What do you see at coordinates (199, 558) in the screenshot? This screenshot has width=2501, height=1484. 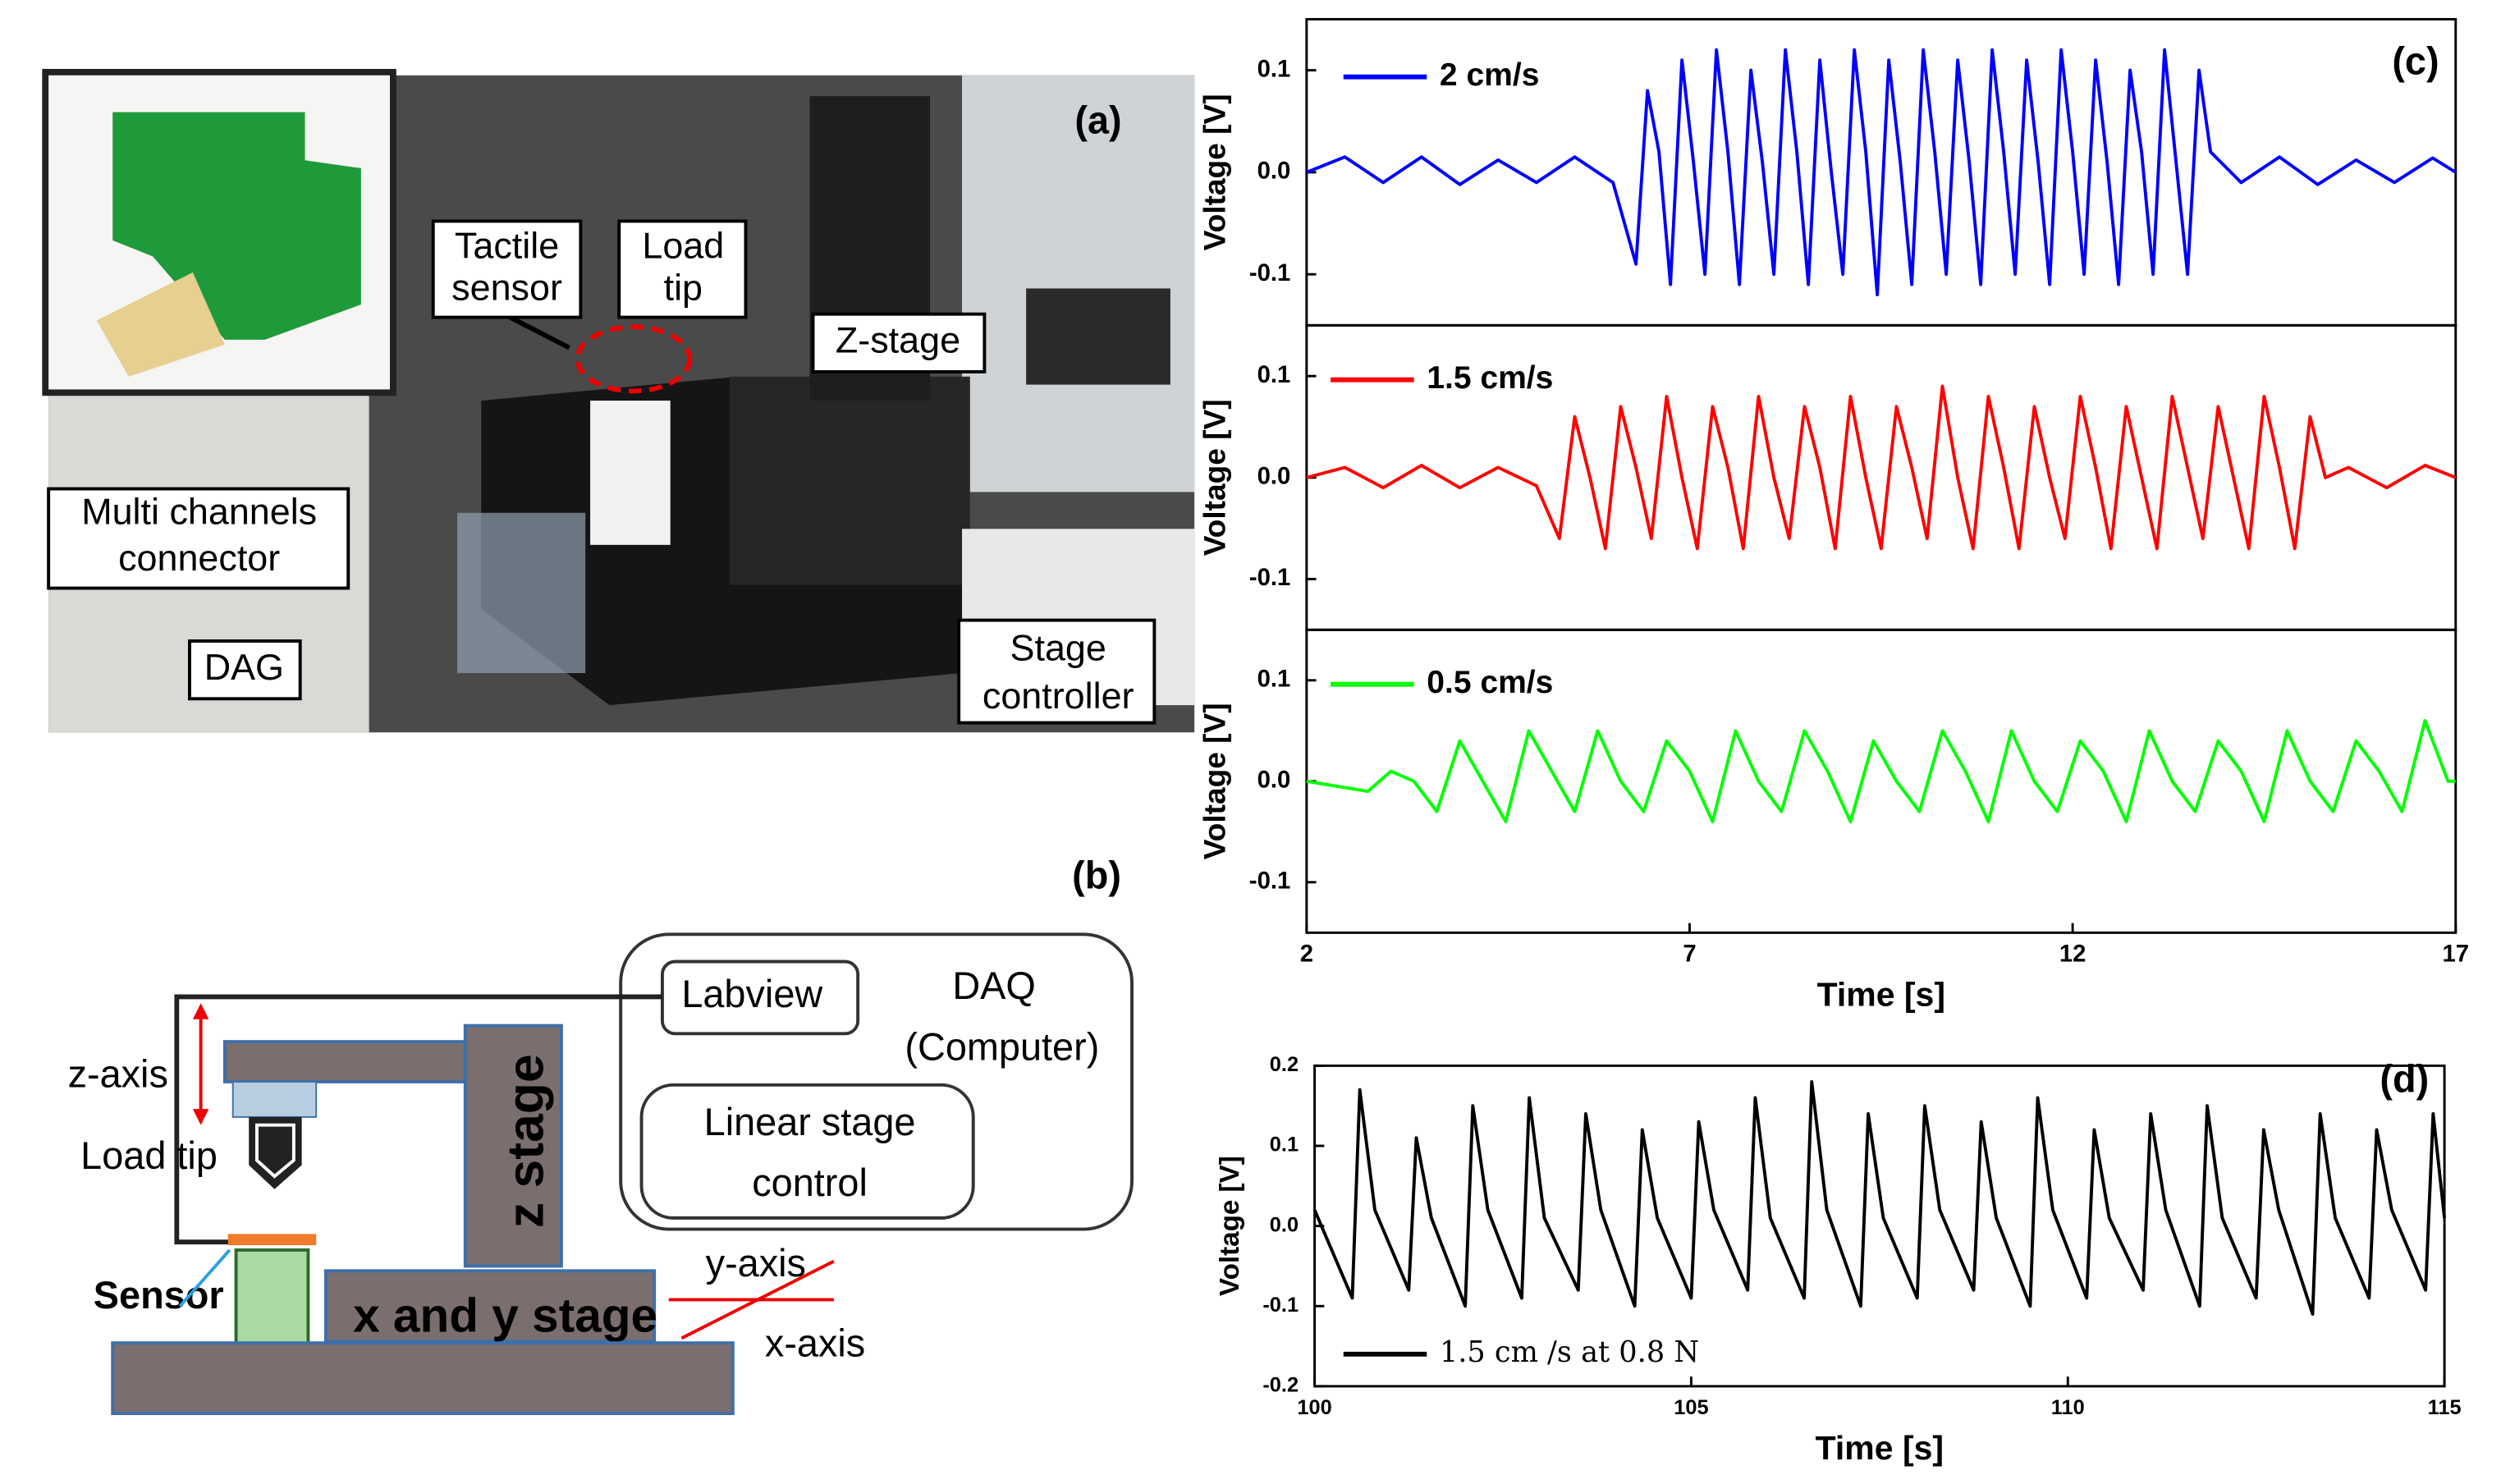 I see `callout: connector` at bounding box center [199, 558].